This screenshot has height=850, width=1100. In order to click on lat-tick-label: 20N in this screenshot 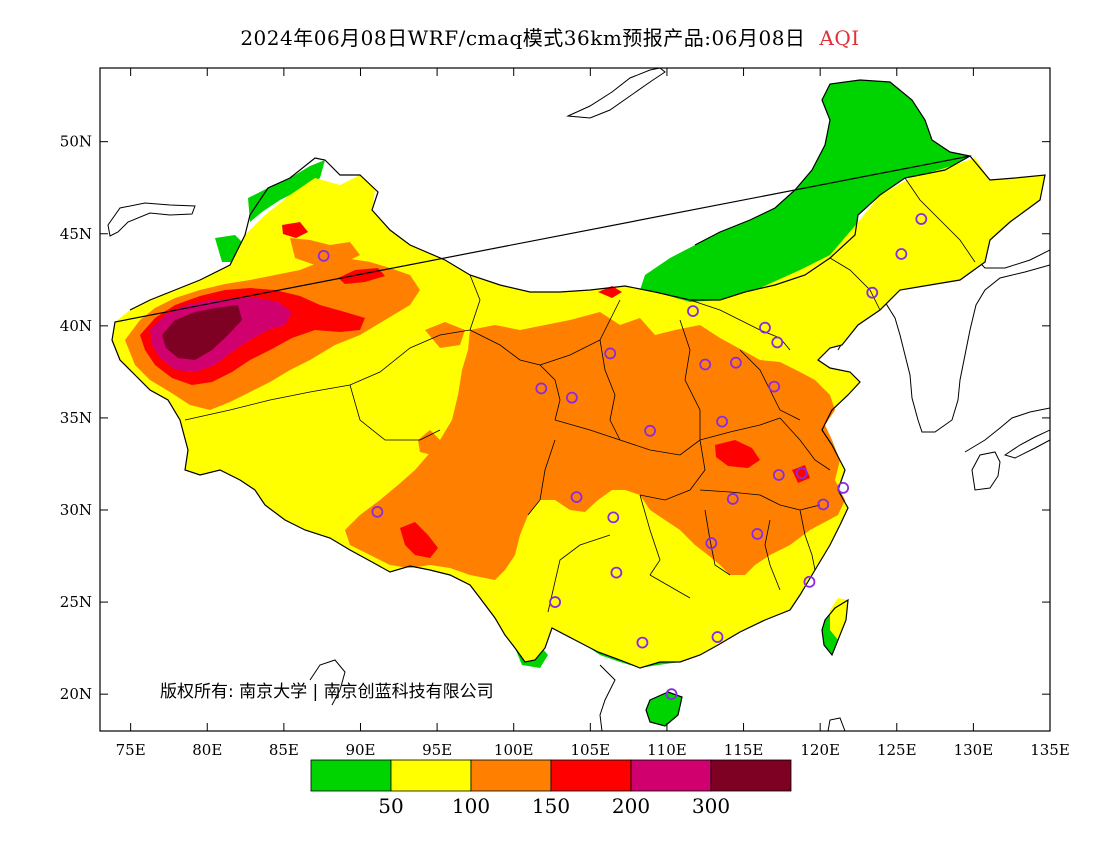, I will do `click(76, 694)`.